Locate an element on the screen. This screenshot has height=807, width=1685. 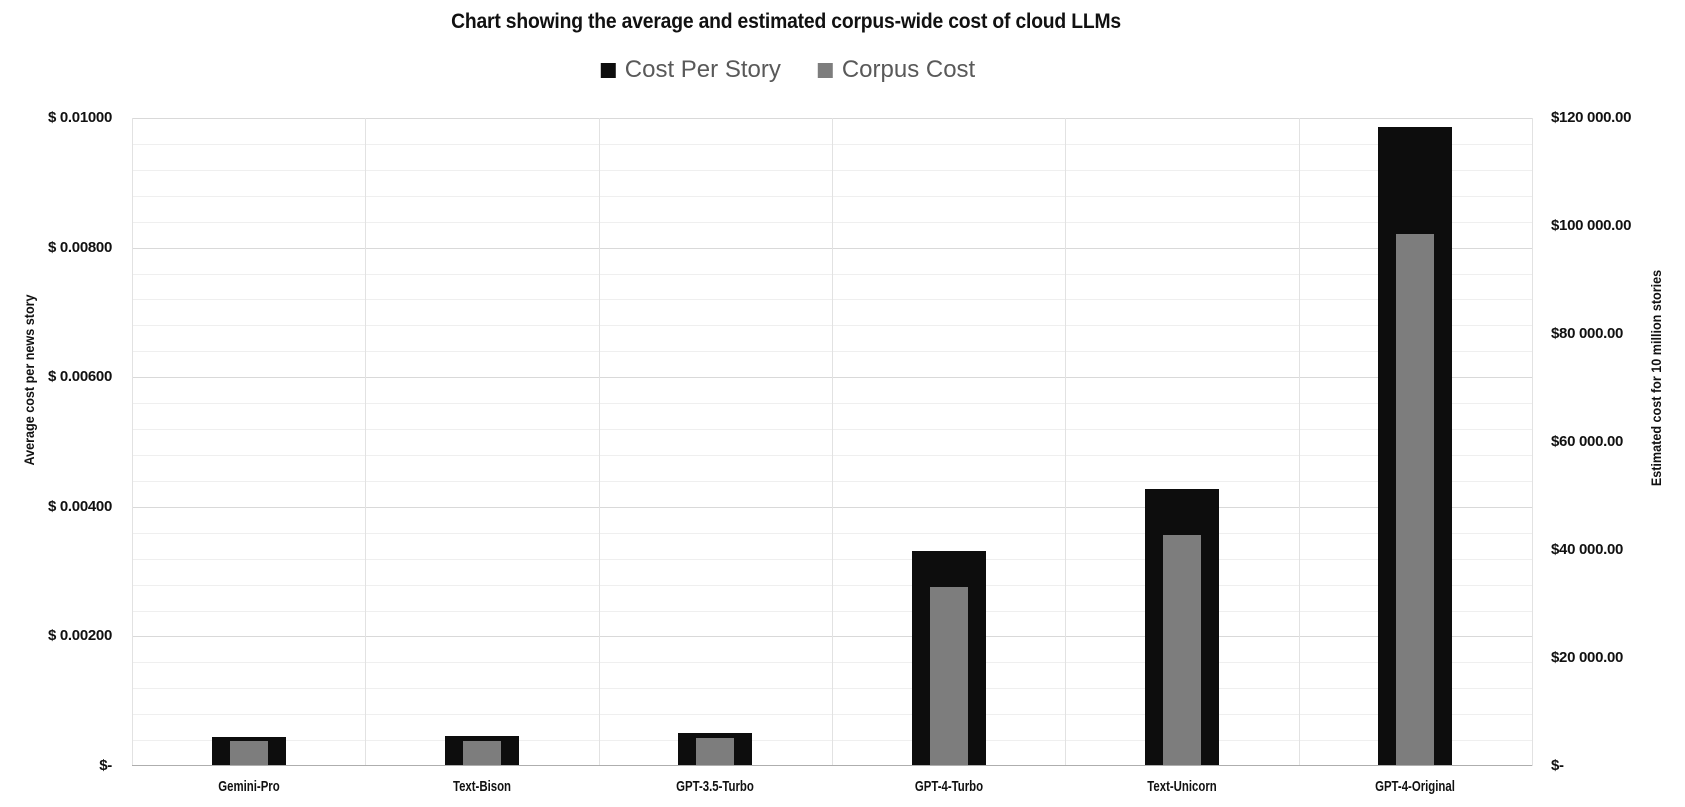
legend-label: Cost Per Story is located at coordinates (702, 69).